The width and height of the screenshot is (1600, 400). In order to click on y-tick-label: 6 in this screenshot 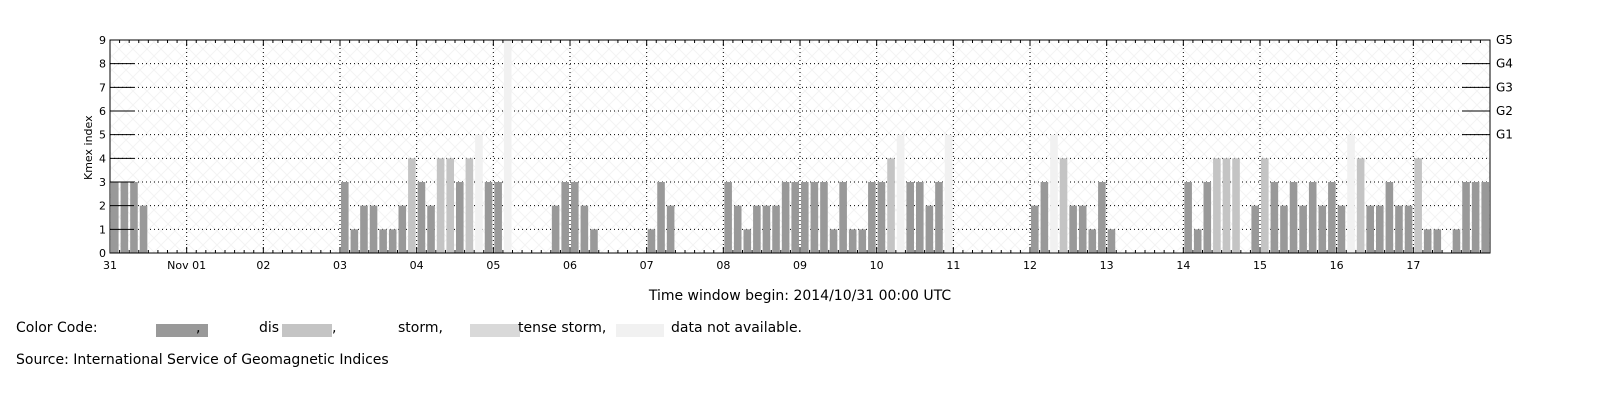, I will do `click(102, 111)`.